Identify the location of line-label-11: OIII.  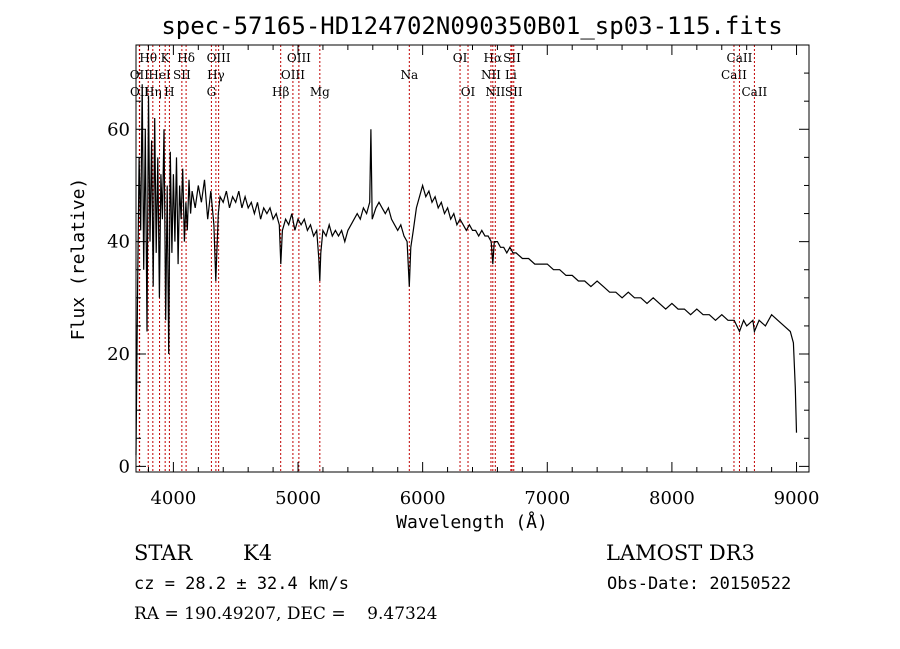
(219, 58).